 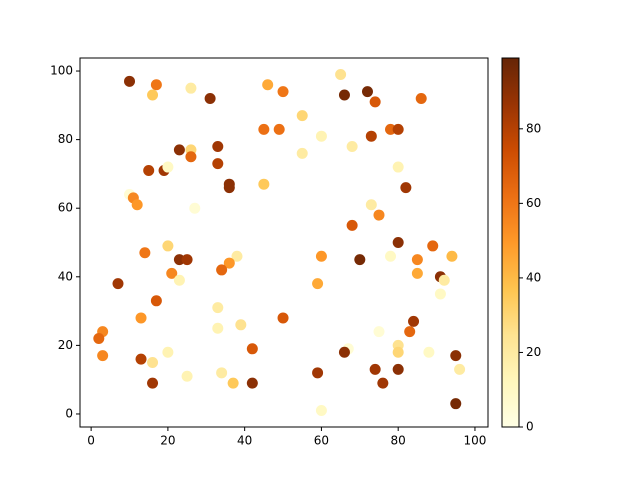 What do you see at coordinates (65, 139) in the screenshot?
I see `y-tick-label: 80` at bounding box center [65, 139].